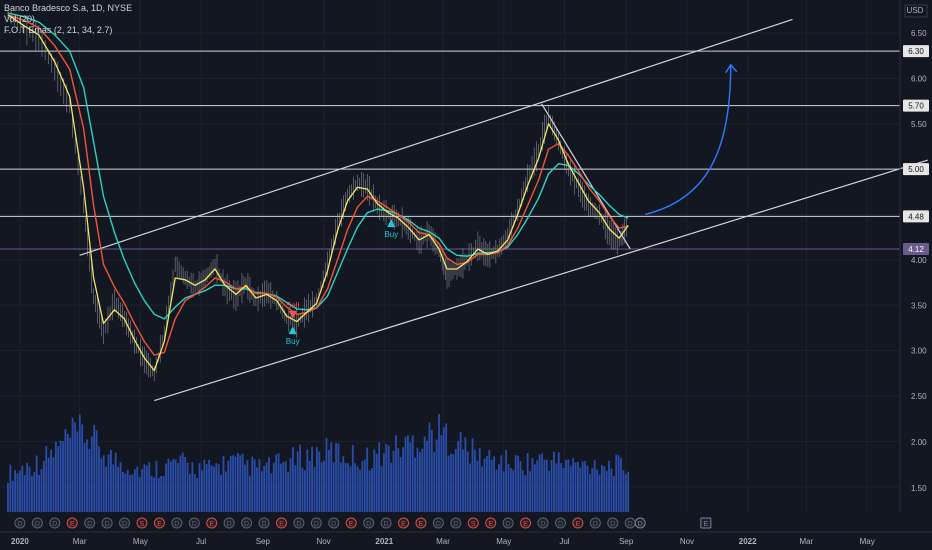 This screenshot has width=932, height=550. Describe the element at coordinates (68, 8) in the screenshot. I see `legend-title: Banco Bradesco S.a, 1D, NYSE` at that location.